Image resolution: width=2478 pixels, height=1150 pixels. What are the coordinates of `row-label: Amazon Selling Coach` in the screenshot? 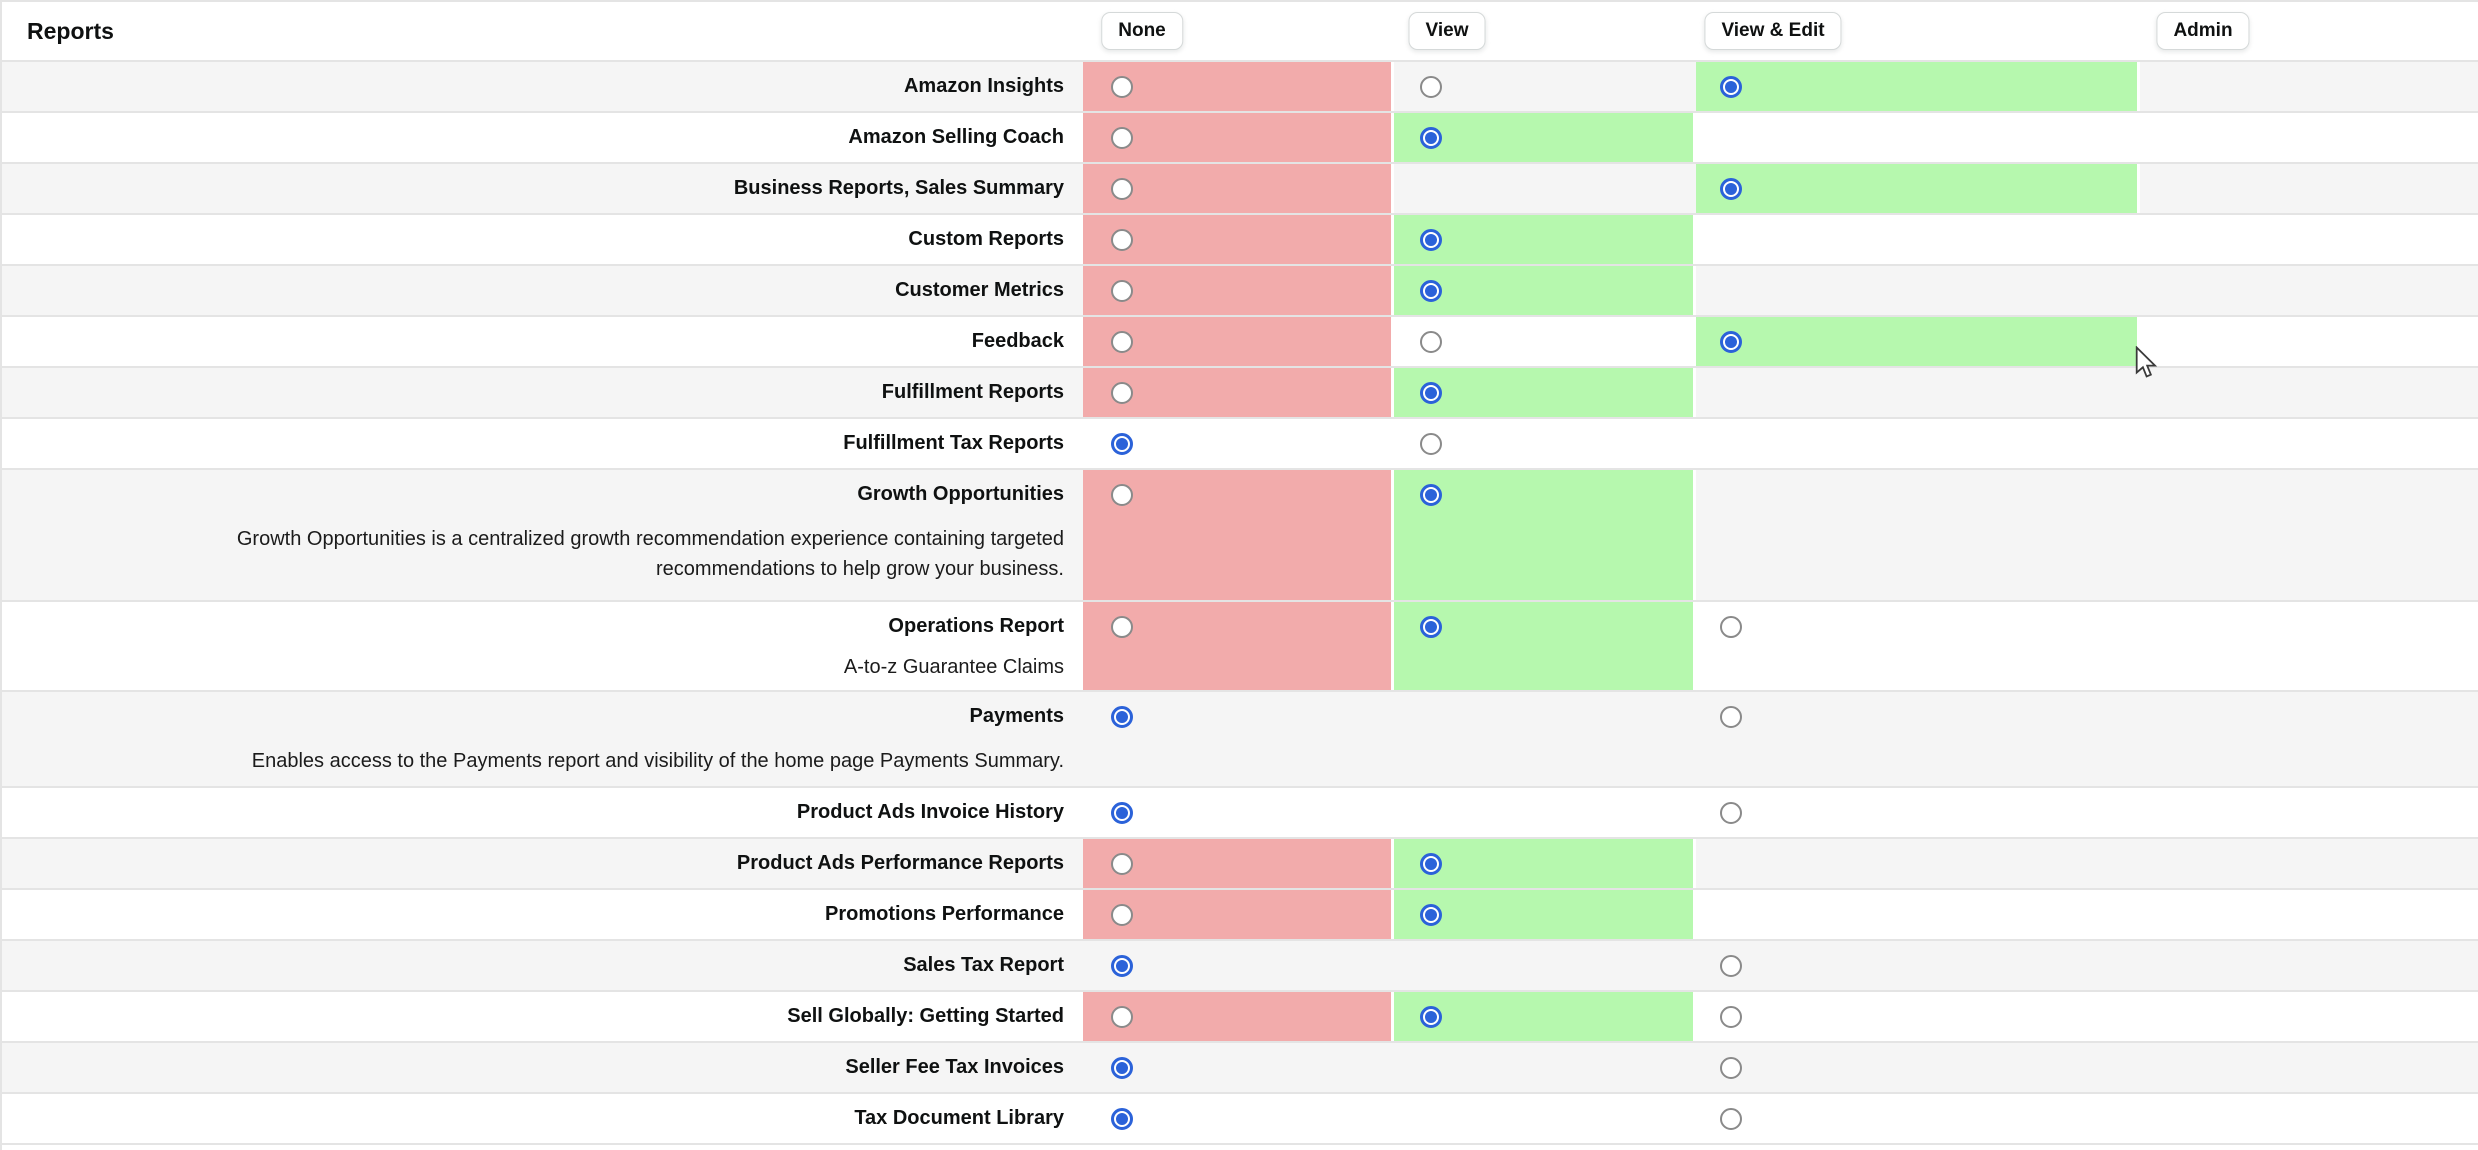 It's located at (956, 137).